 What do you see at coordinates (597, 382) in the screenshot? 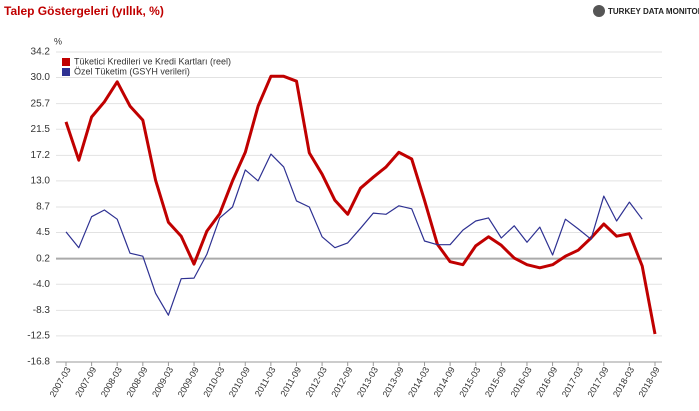
I see `x-tick-label: 2017-09` at bounding box center [597, 382].